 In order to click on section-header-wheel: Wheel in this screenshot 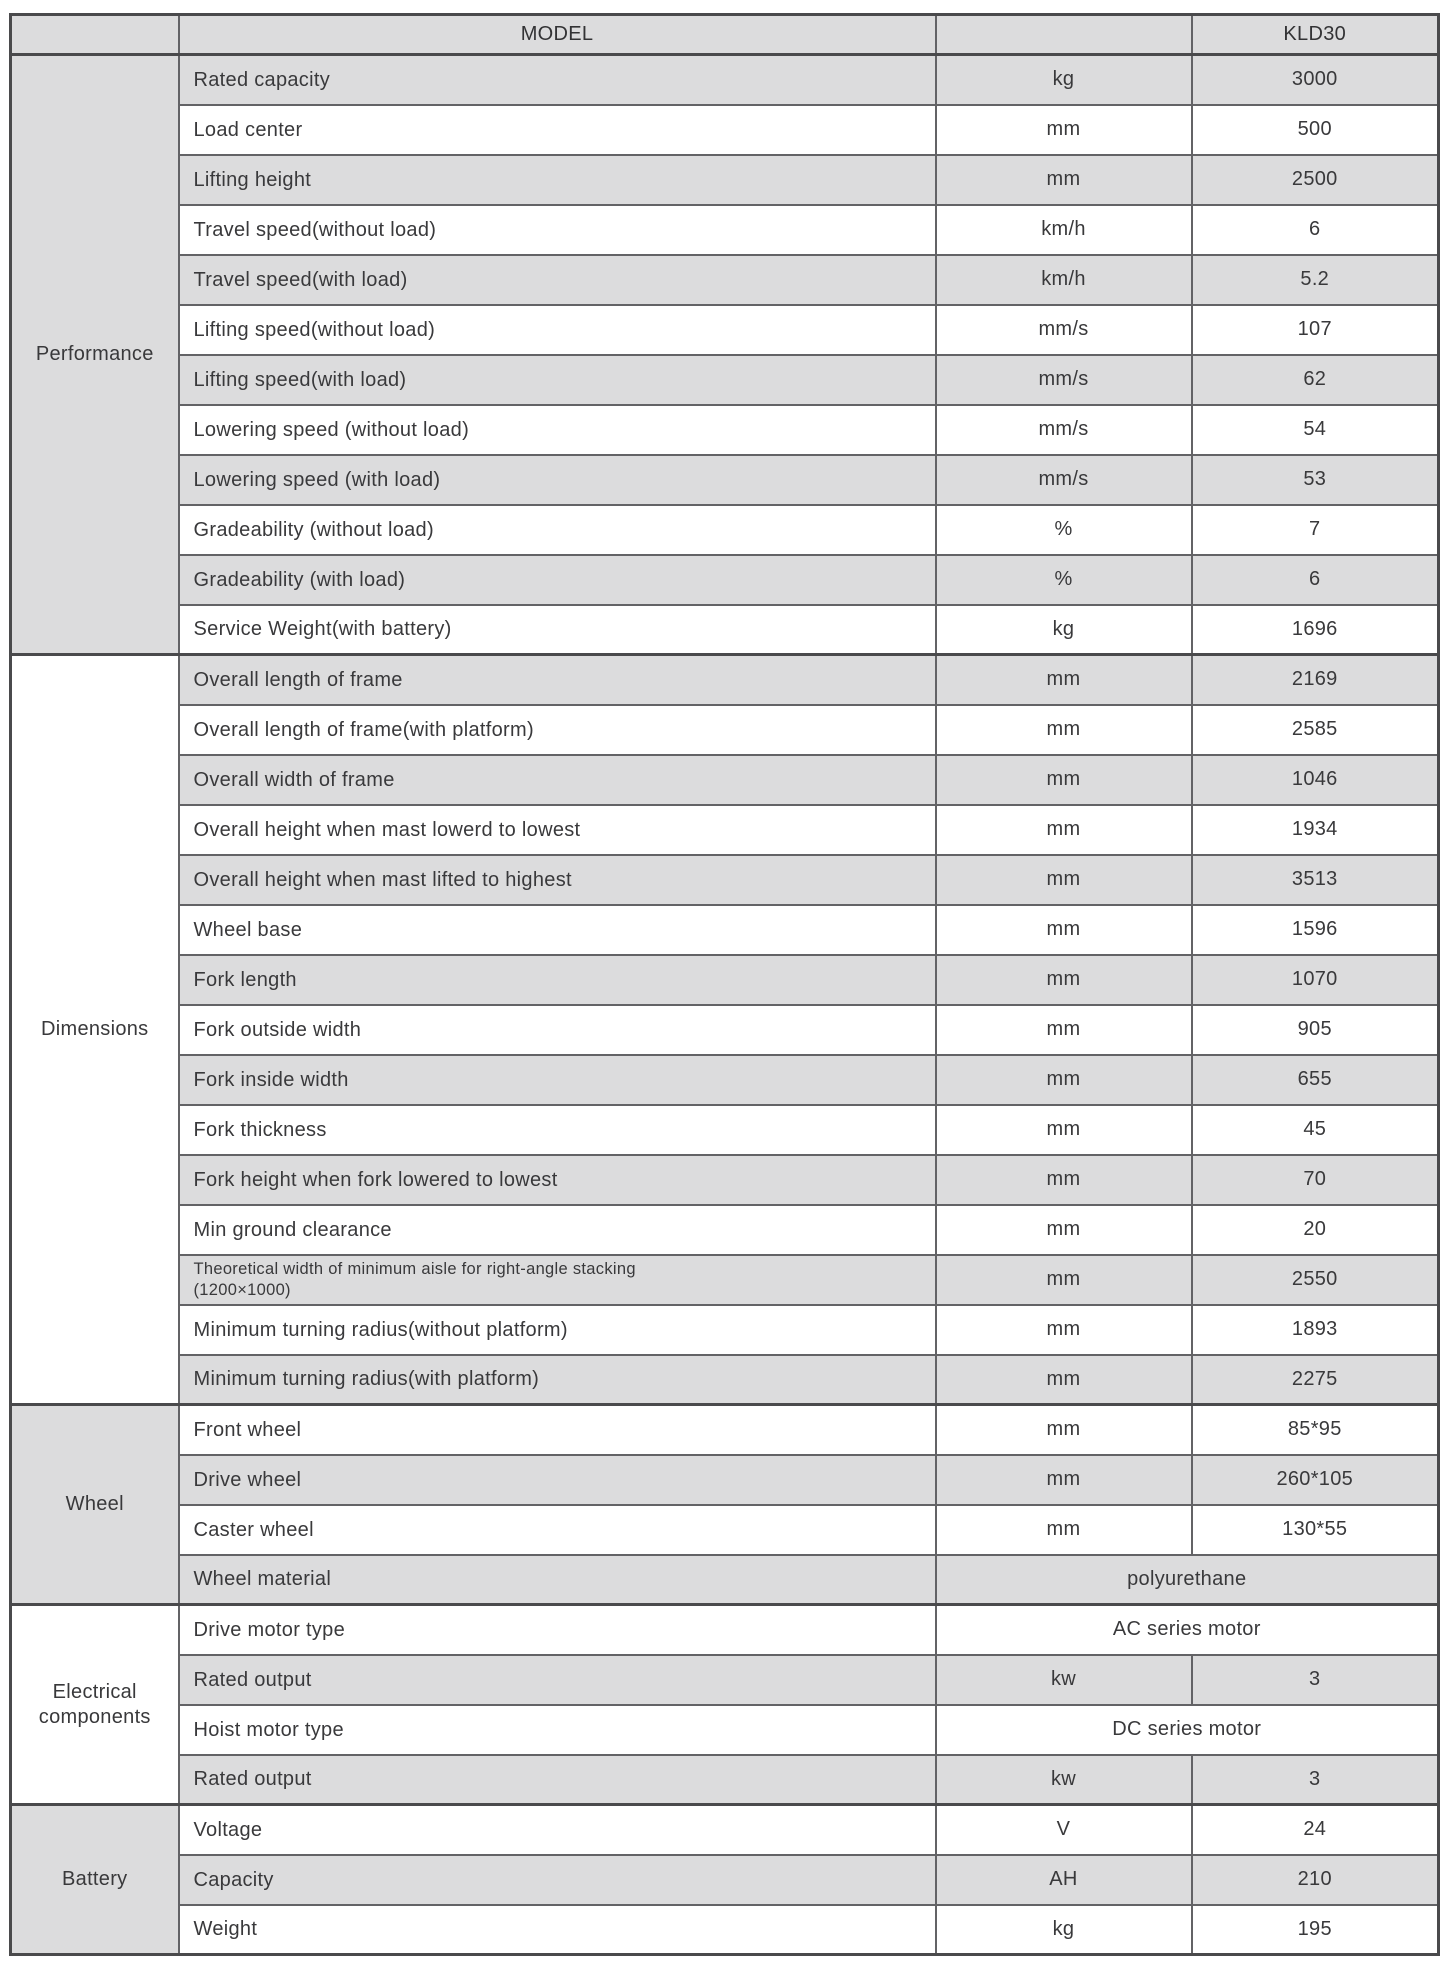, I will do `click(94, 1504)`.